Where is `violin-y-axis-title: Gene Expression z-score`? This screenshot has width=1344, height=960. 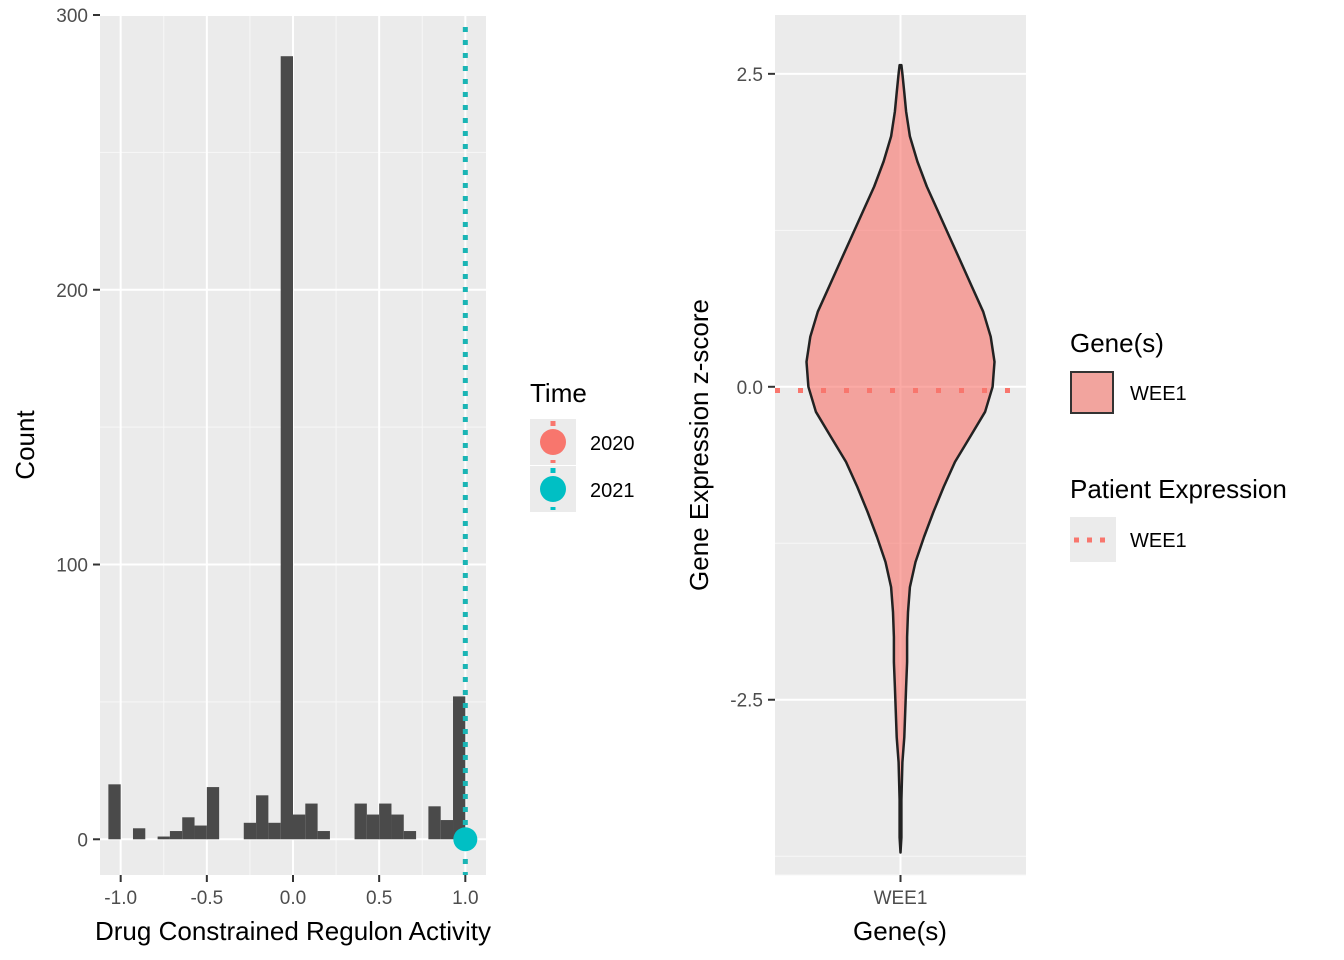 violin-y-axis-title: Gene Expression z-score is located at coordinates (699, 445).